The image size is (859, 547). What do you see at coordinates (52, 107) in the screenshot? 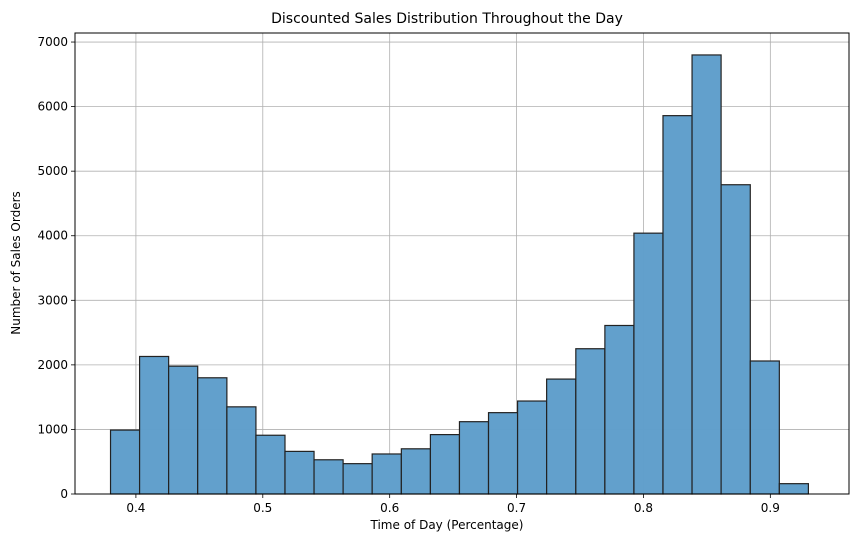
I see `y-tick-label: 6000` at bounding box center [52, 107].